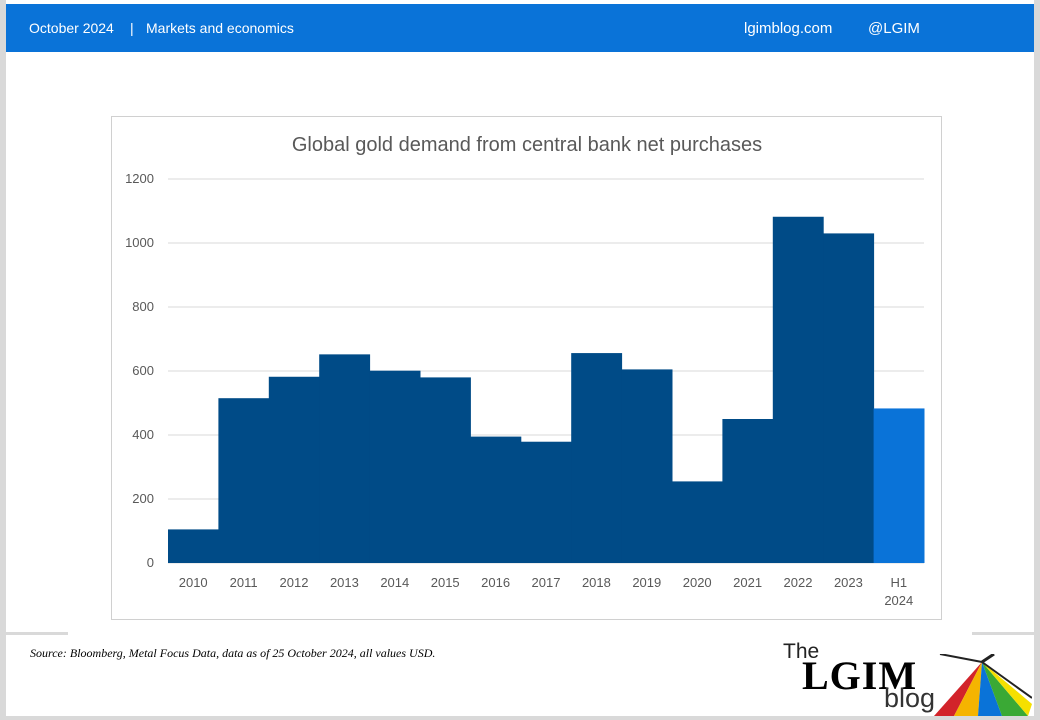 The width and height of the screenshot is (1040, 720). I want to click on logo-the: The, so click(801, 651).